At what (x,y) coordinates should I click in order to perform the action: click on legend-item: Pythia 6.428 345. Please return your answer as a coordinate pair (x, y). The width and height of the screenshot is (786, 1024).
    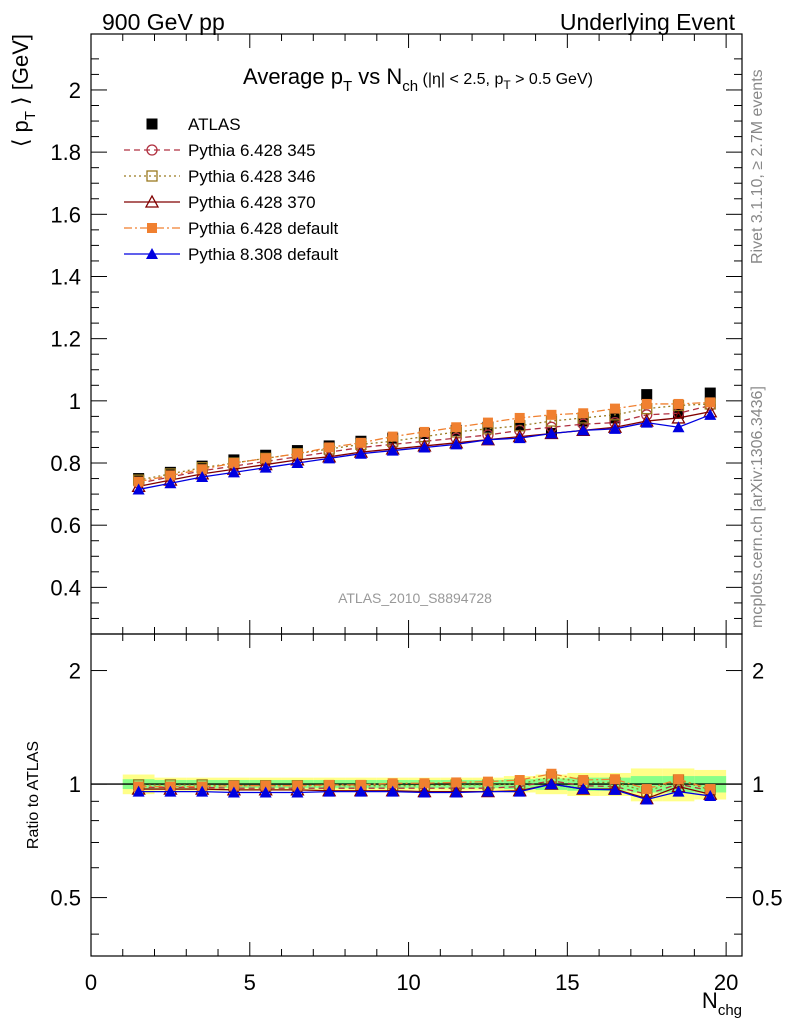
    Looking at the image, I should click on (220, 150).